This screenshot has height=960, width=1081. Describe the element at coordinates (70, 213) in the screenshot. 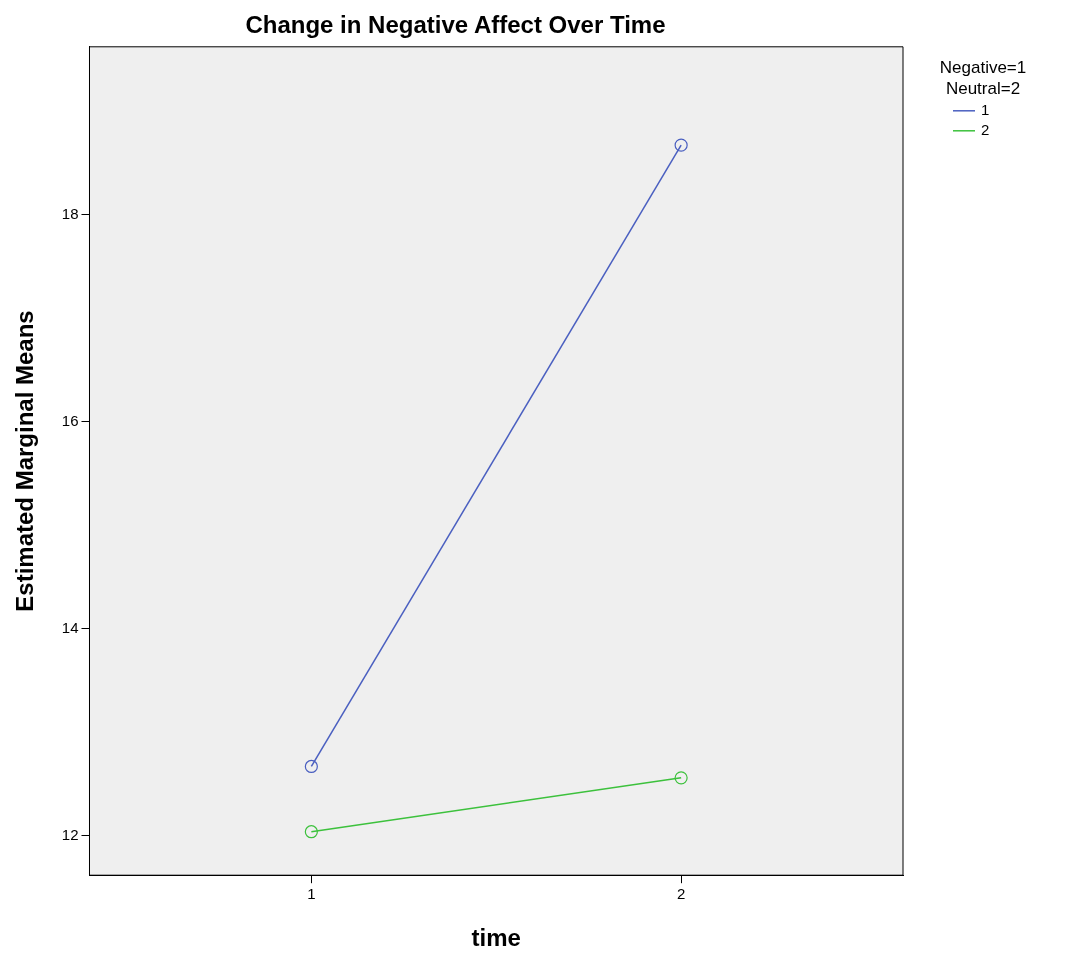

I see `y-tick-label: 18` at that location.